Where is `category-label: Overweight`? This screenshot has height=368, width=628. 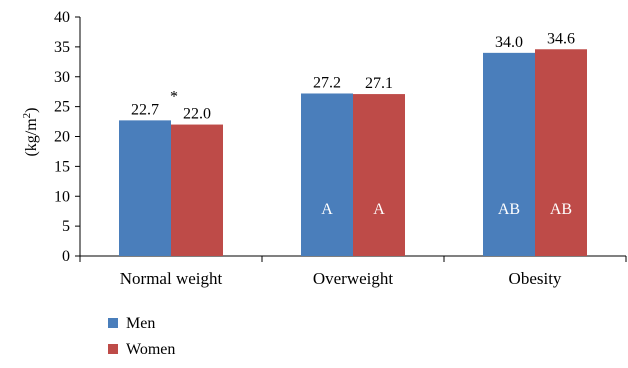 category-label: Overweight is located at coordinates (353, 278).